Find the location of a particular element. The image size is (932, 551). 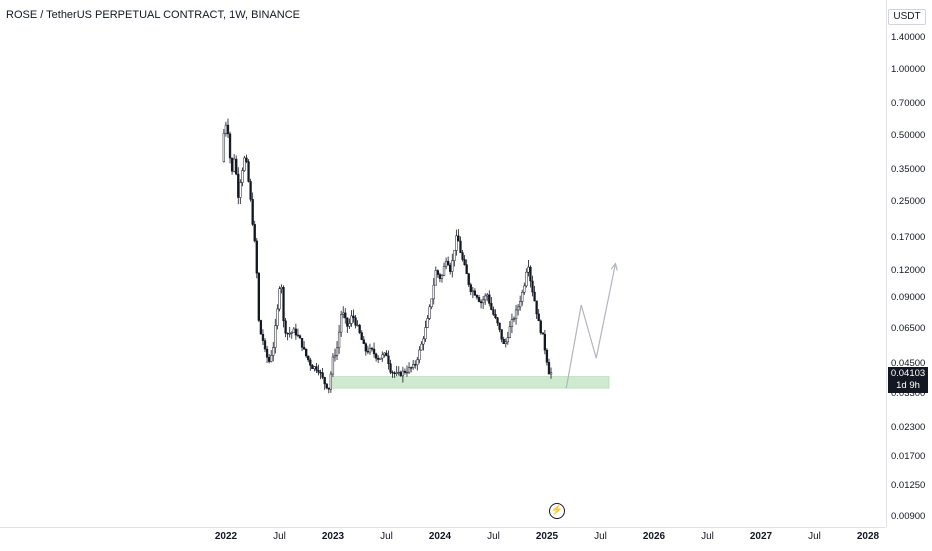

projection-path is located at coordinates (591, 326).